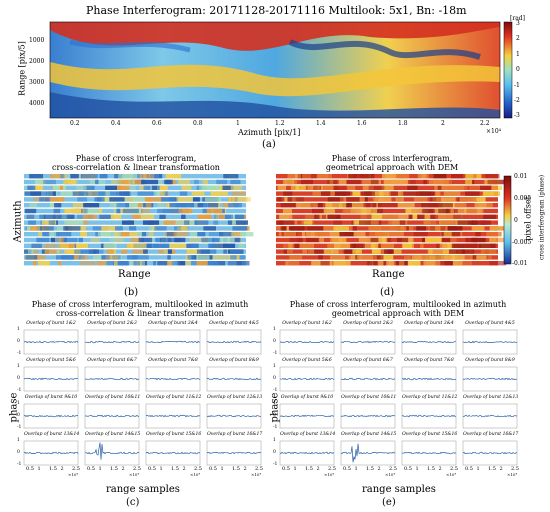 The height and width of the screenshot is (512, 550). Describe the element at coordinates (522, 242) in the screenshot. I see `panel-d-colorbar-tick: -0.005` at that location.